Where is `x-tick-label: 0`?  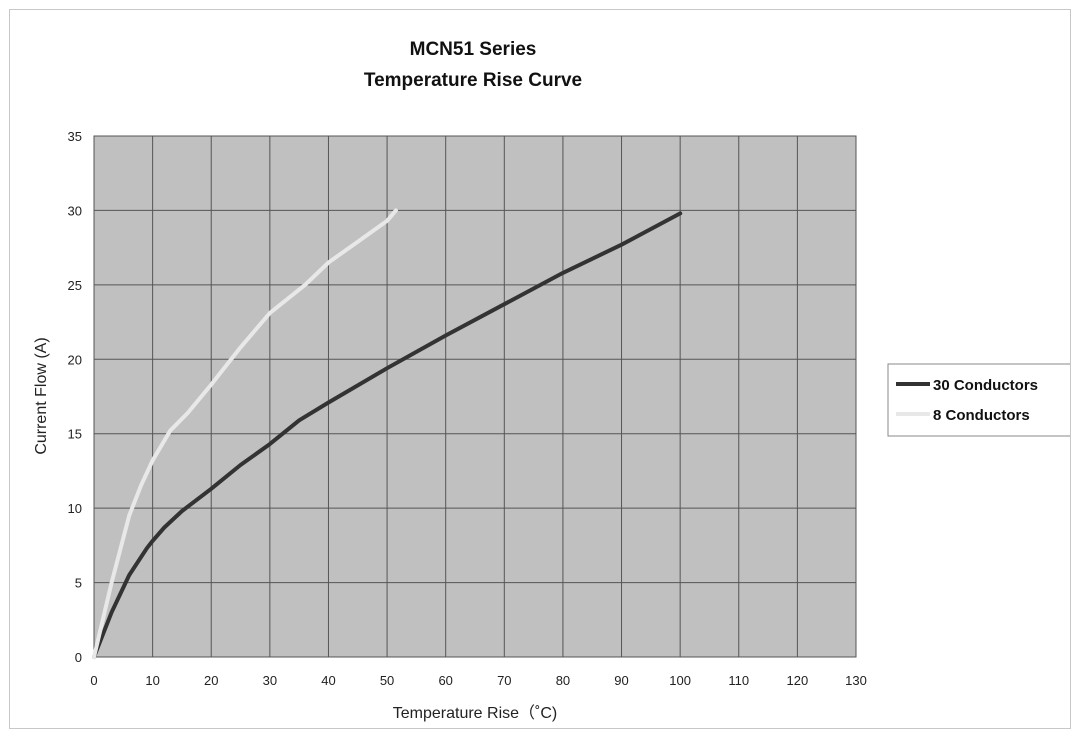 x-tick-label: 0 is located at coordinates (93, 680).